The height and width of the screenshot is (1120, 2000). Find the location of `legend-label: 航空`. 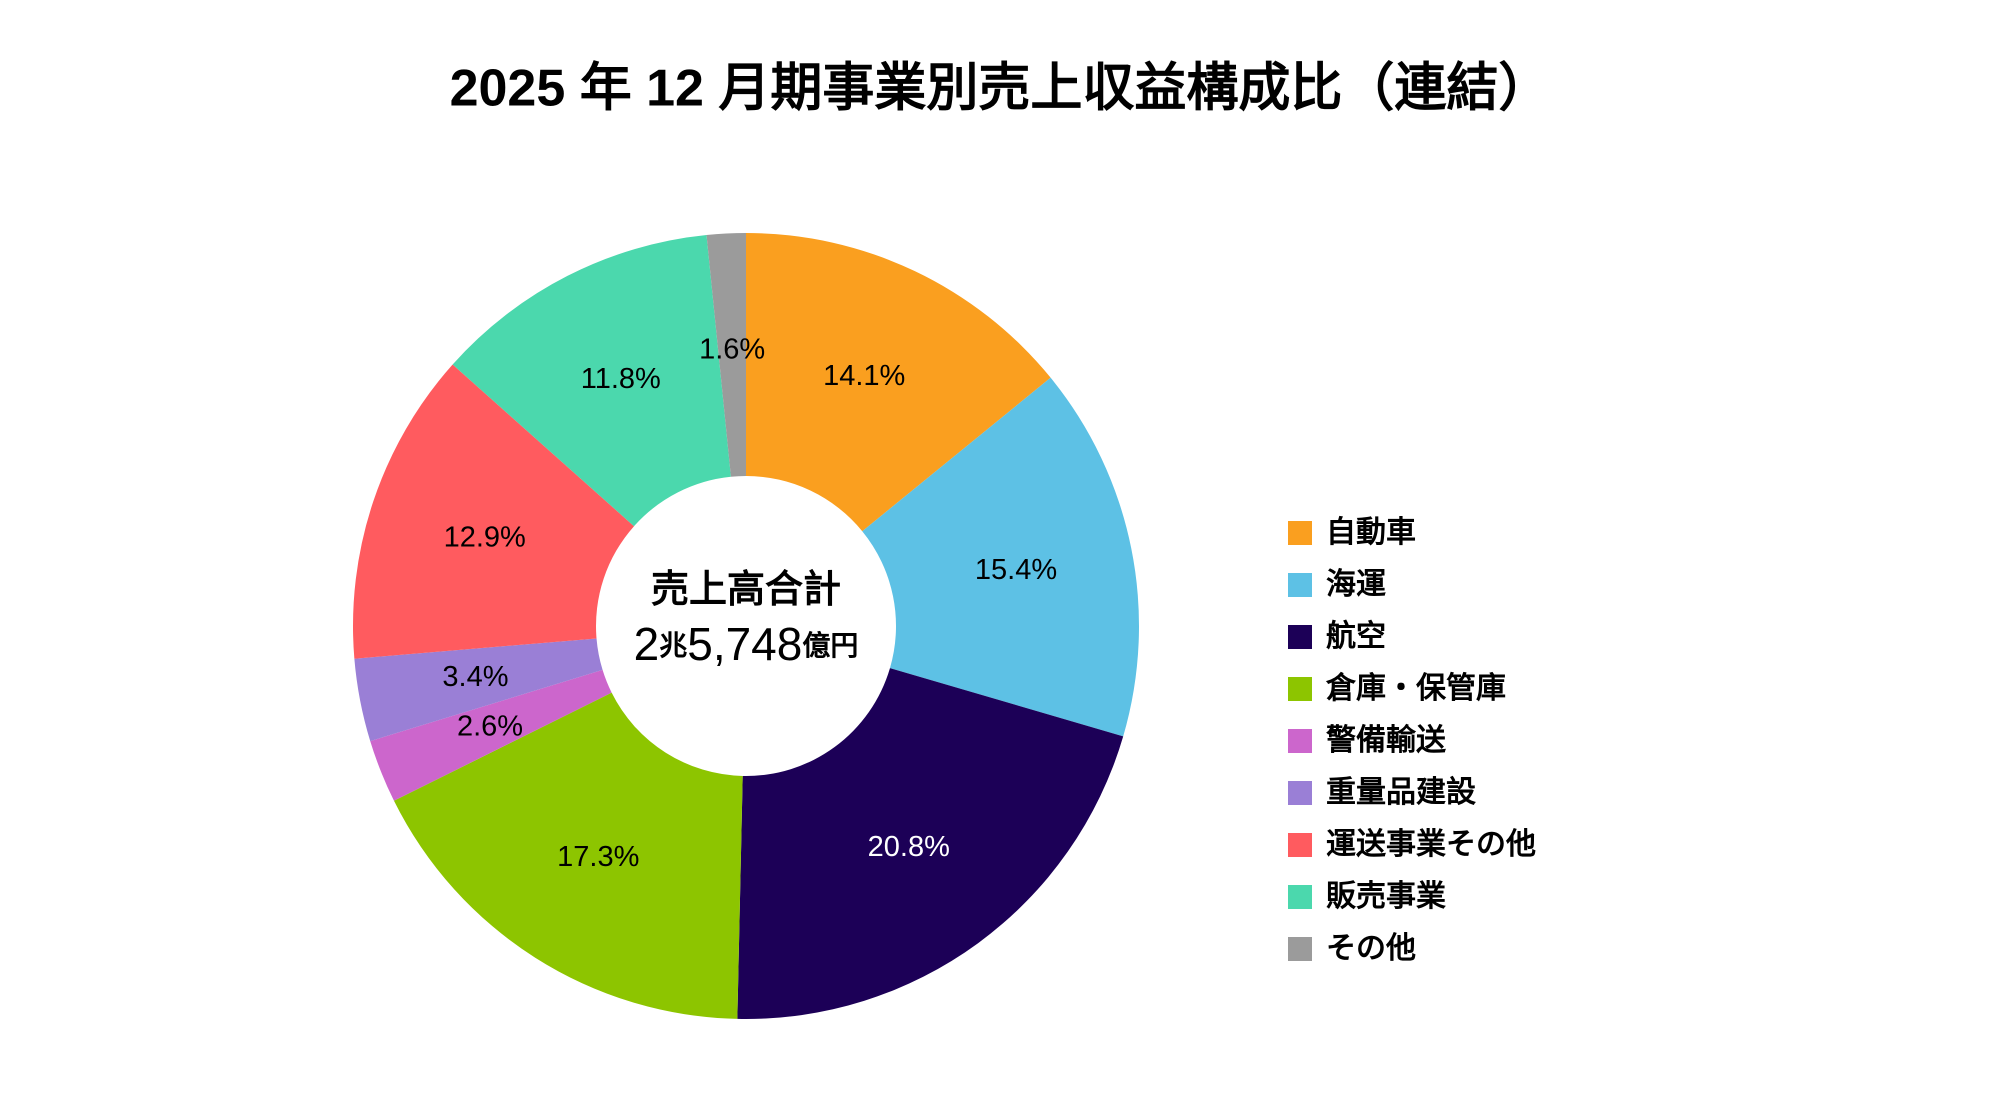

legend-label: 航空 is located at coordinates (1356, 636).